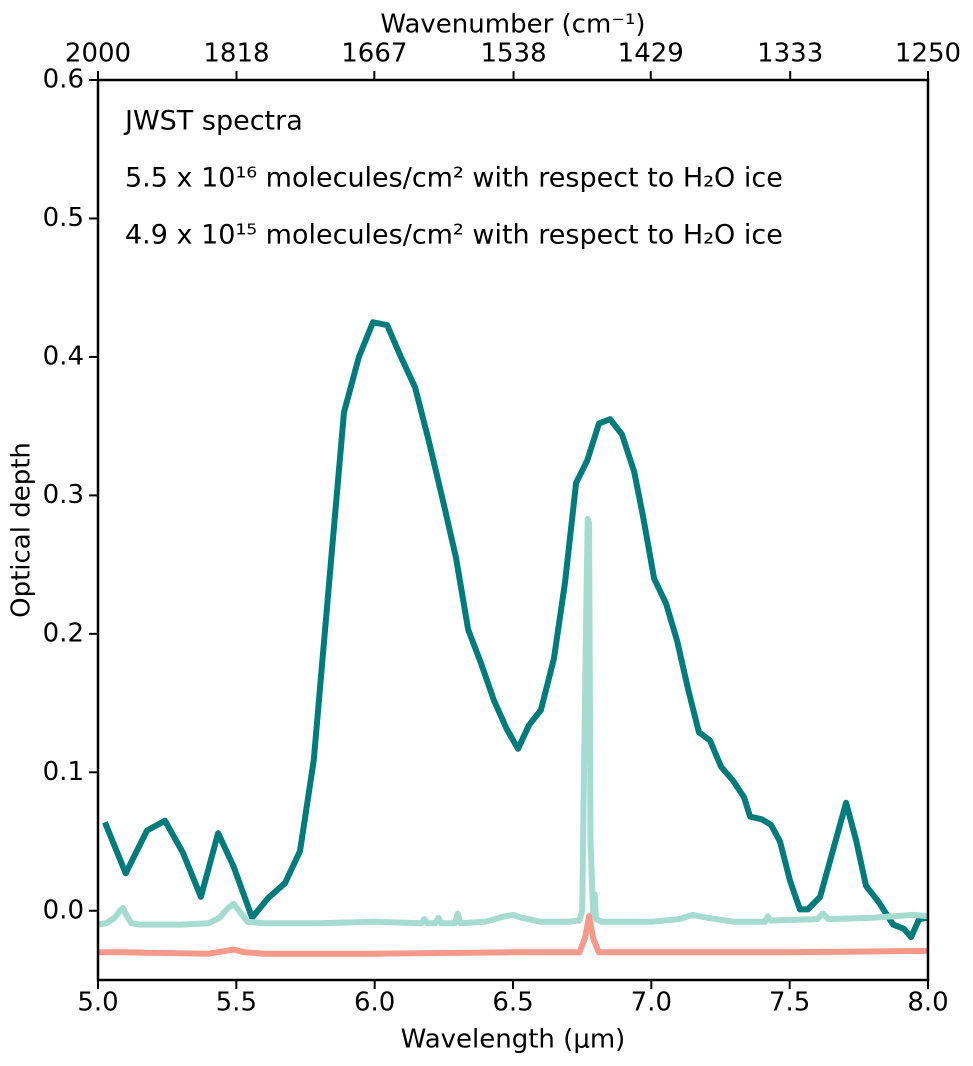 This screenshot has width=973, height=1066. I want to click on x2-tick-label: 1667, so click(374, 54).